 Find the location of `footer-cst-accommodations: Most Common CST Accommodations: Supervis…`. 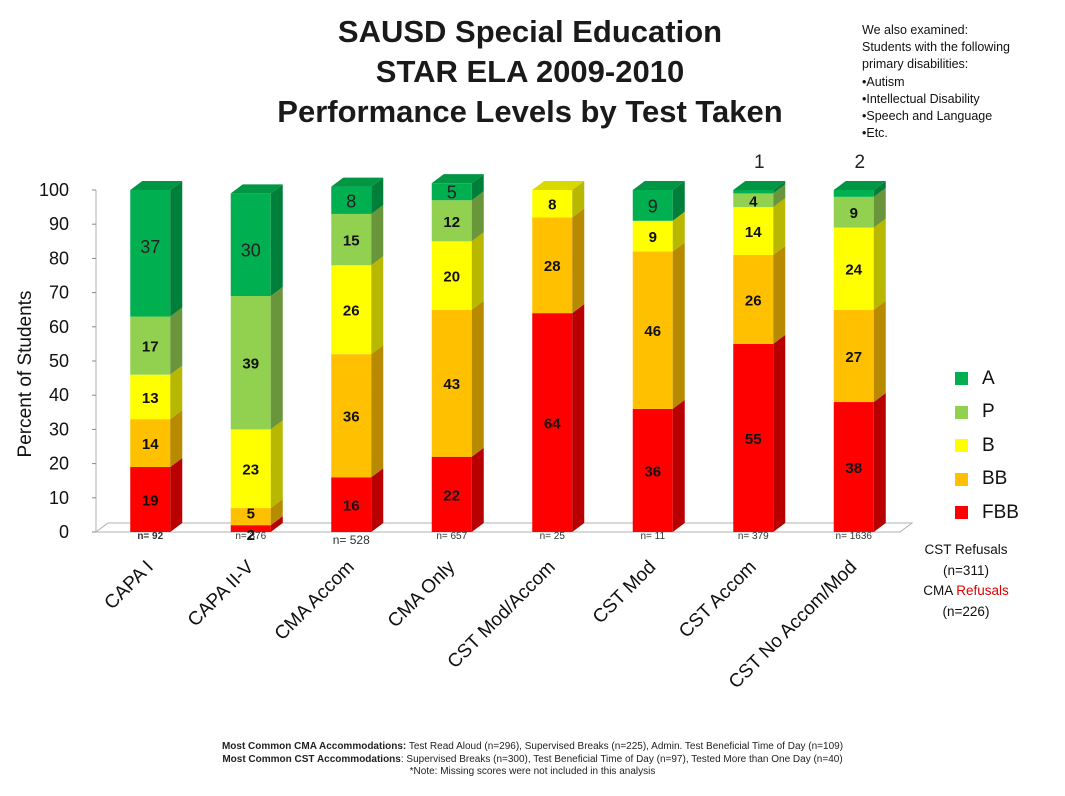

footer-cst-accommodations: Most Common CST Accommodations: Supervis… is located at coordinates (532, 759).